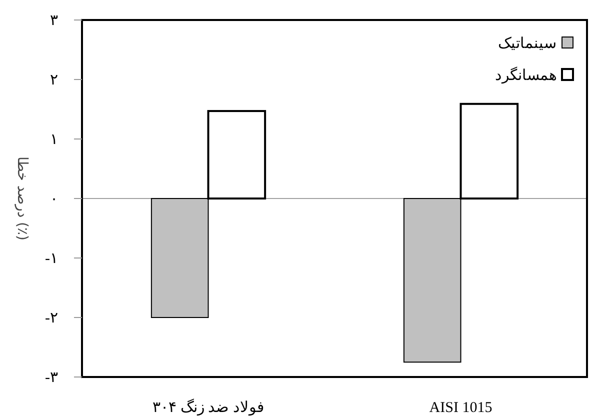 The width and height of the screenshot is (601, 419). What do you see at coordinates (51, 318) in the screenshot?
I see `y-tick-label: -۲` at bounding box center [51, 318].